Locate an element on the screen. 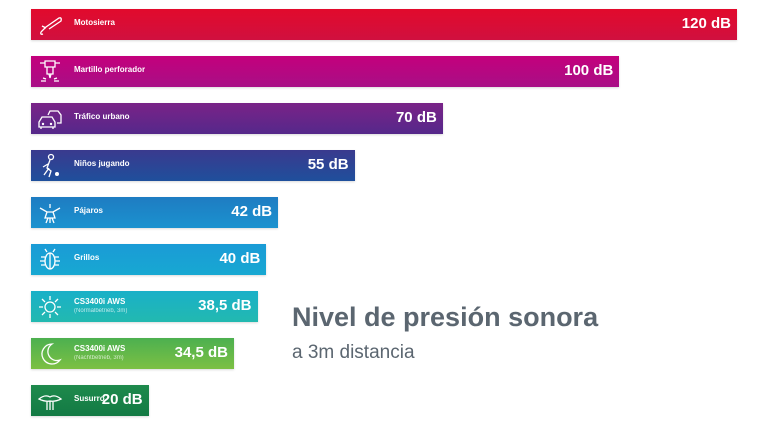 The width and height of the screenshot is (770, 422). bar-6: CS3400i AWS (Normalbetrieb, 3m) 38,5 dB is located at coordinates (144, 306).